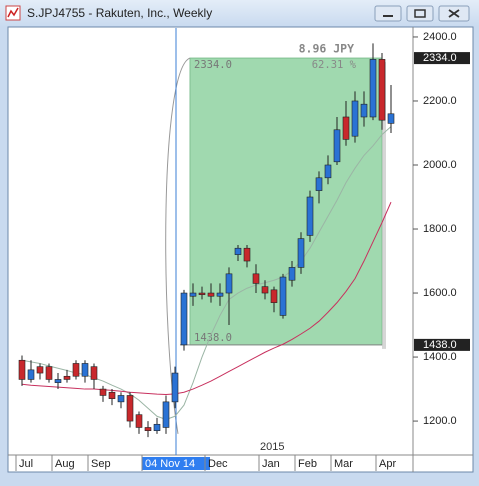 The height and width of the screenshot is (486, 479). What do you see at coordinates (307, 464) in the screenshot?
I see `x-tick-label: Feb` at bounding box center [307, 464].